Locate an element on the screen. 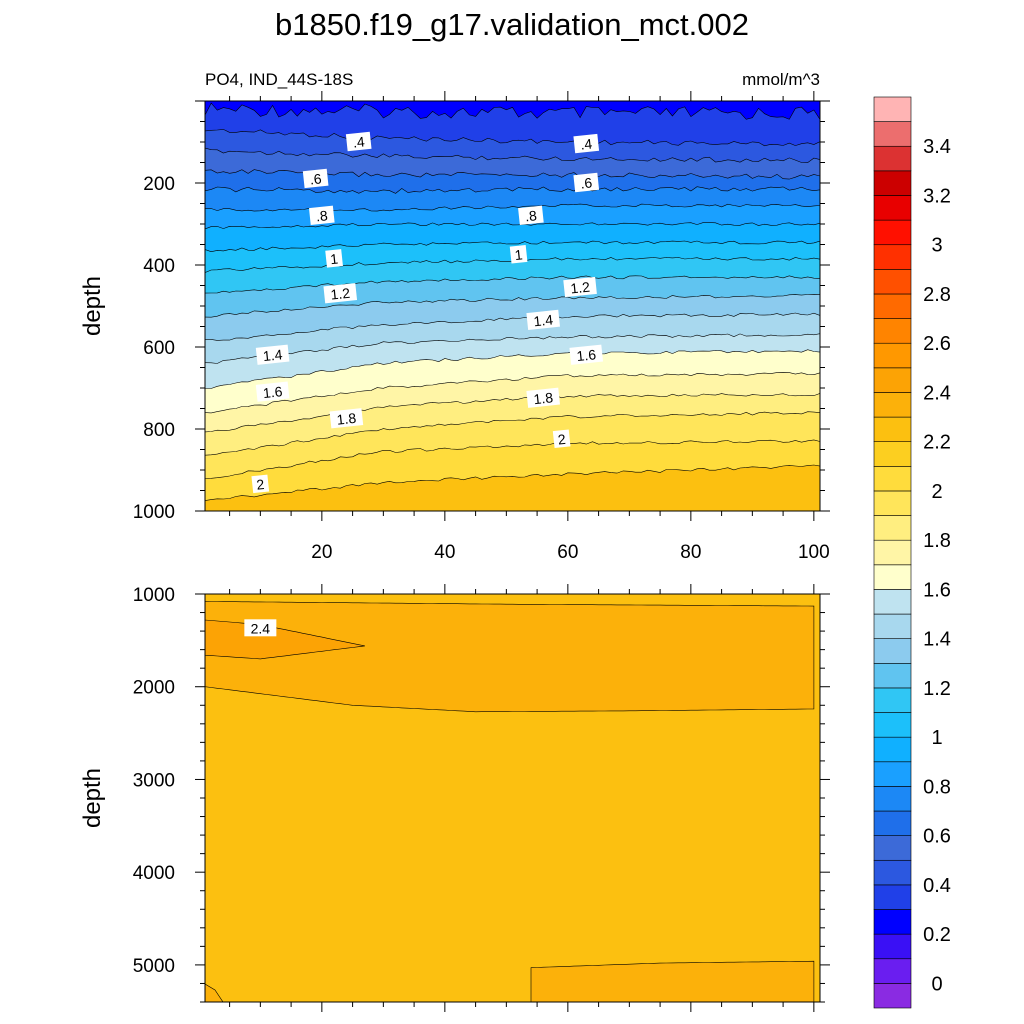 The width and height of the screenshot is (1024, 1024). y-tick-label: 3000 is located at coordinates (154, 780).